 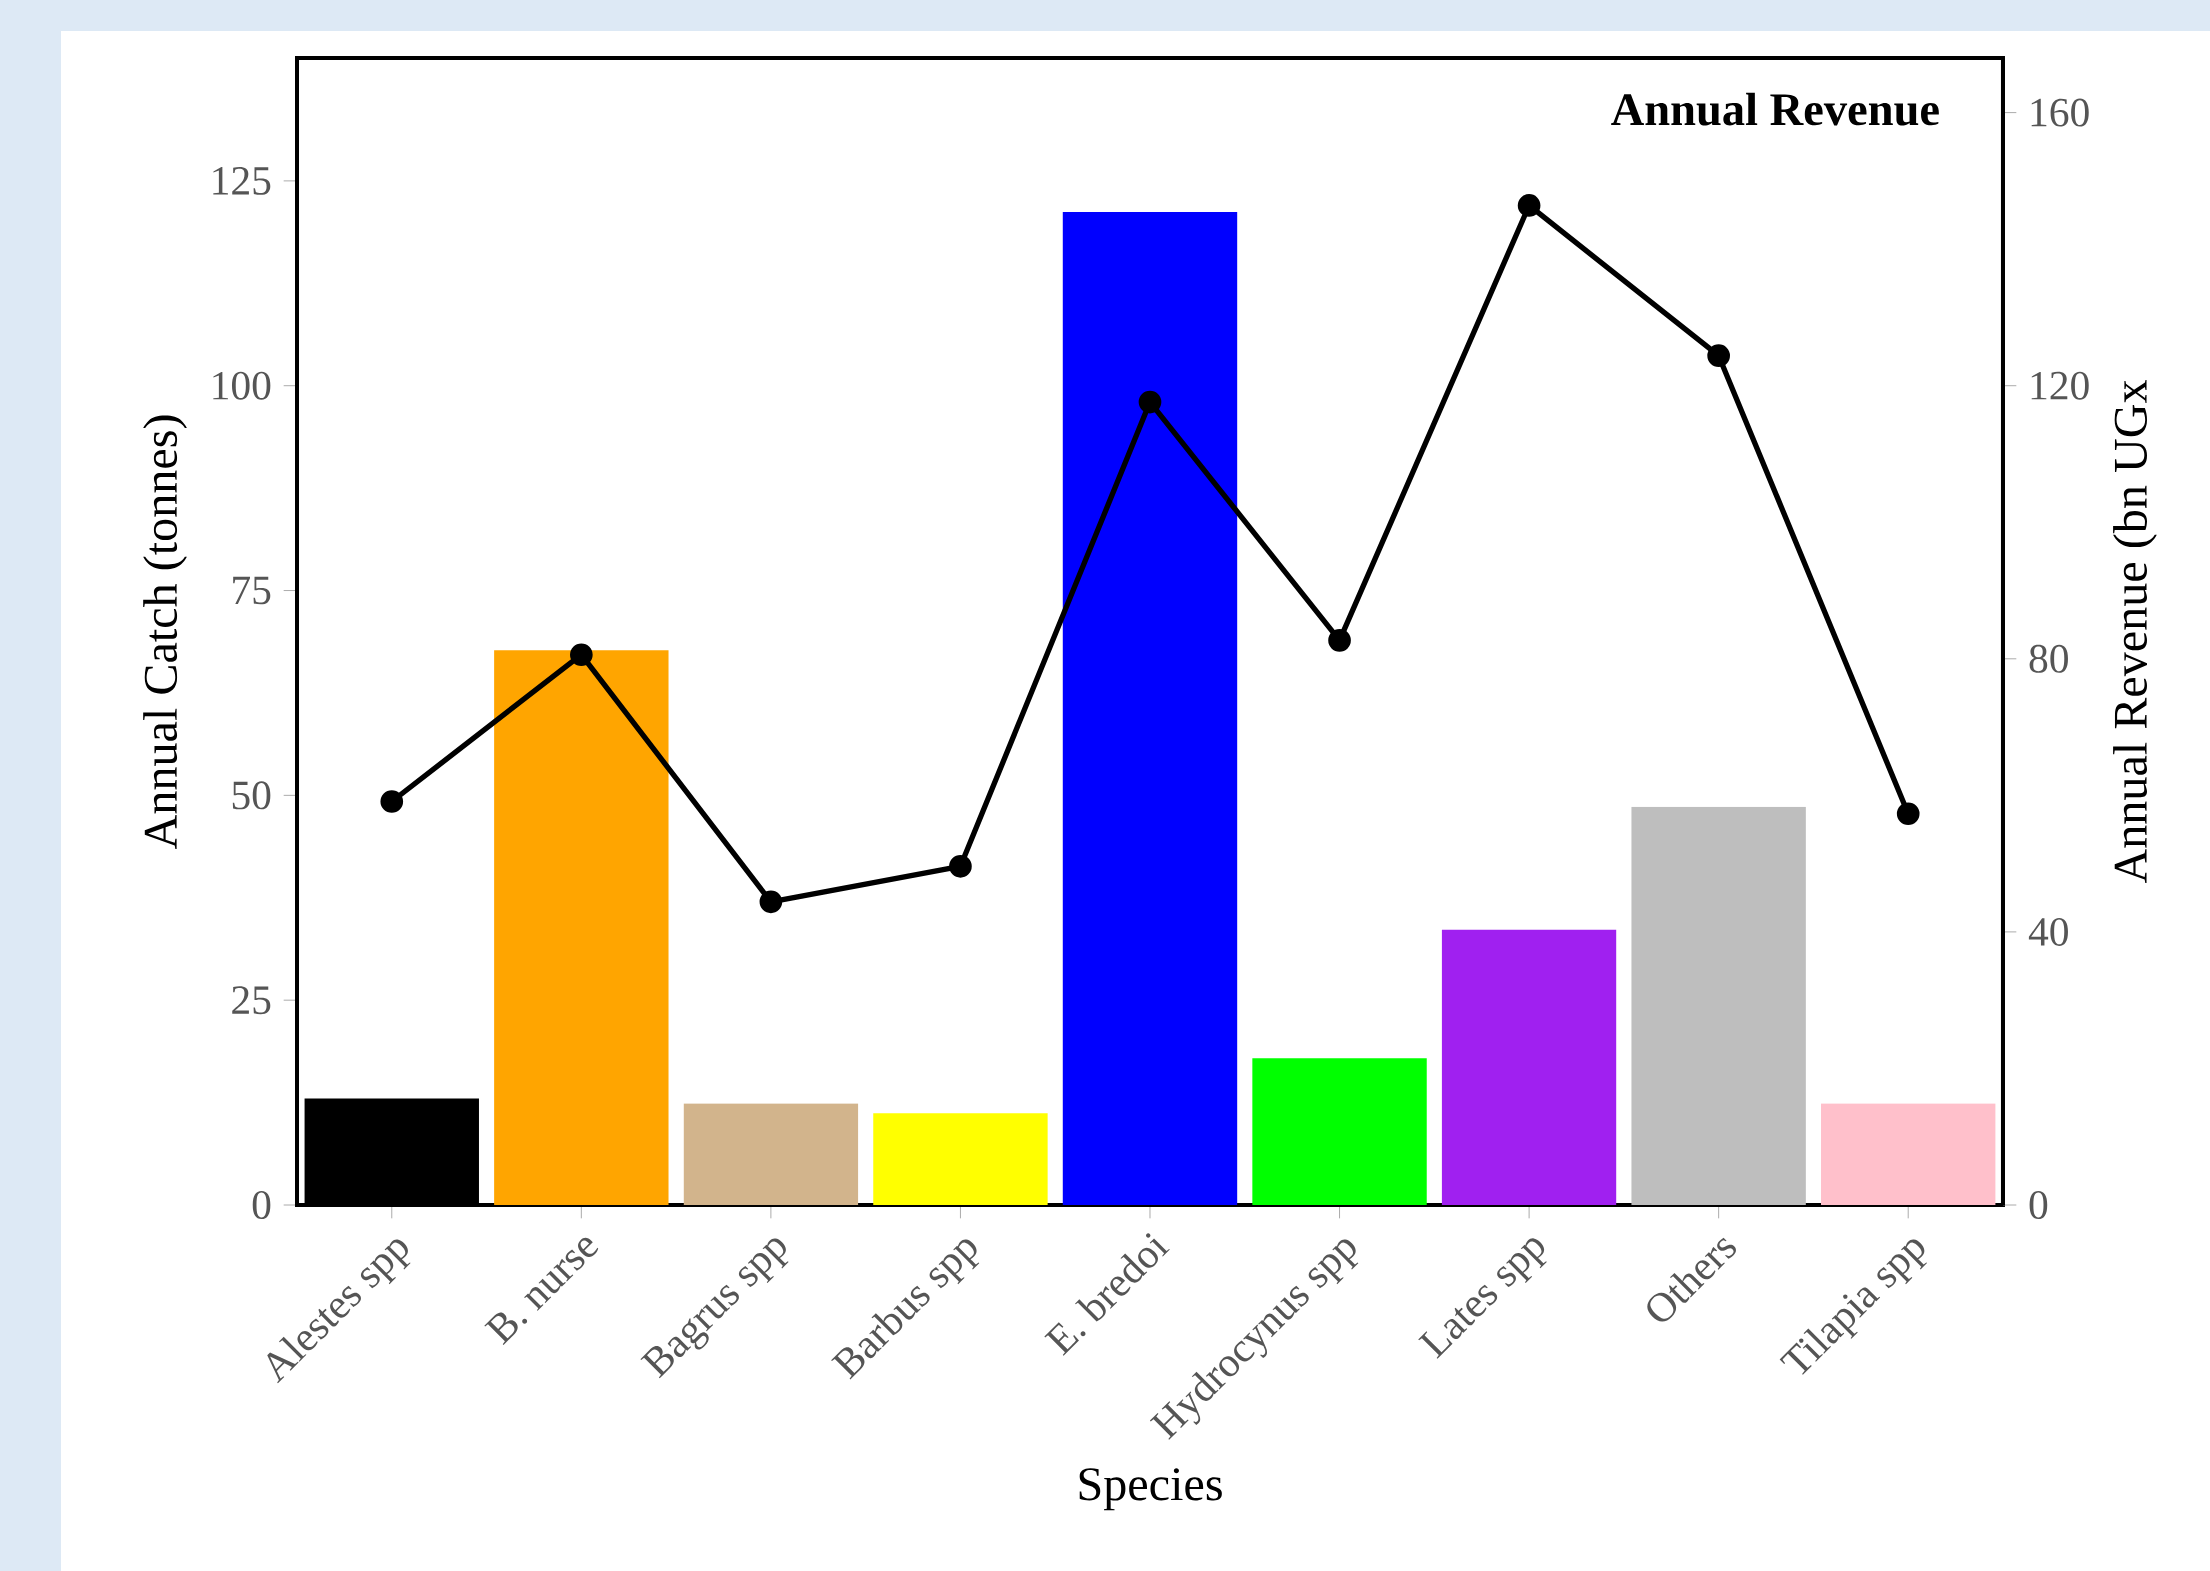 What do you see at coordinates (252, 590) in the screenshot?
I see `y-tick-label: 75` at bounding box center [252, 590].